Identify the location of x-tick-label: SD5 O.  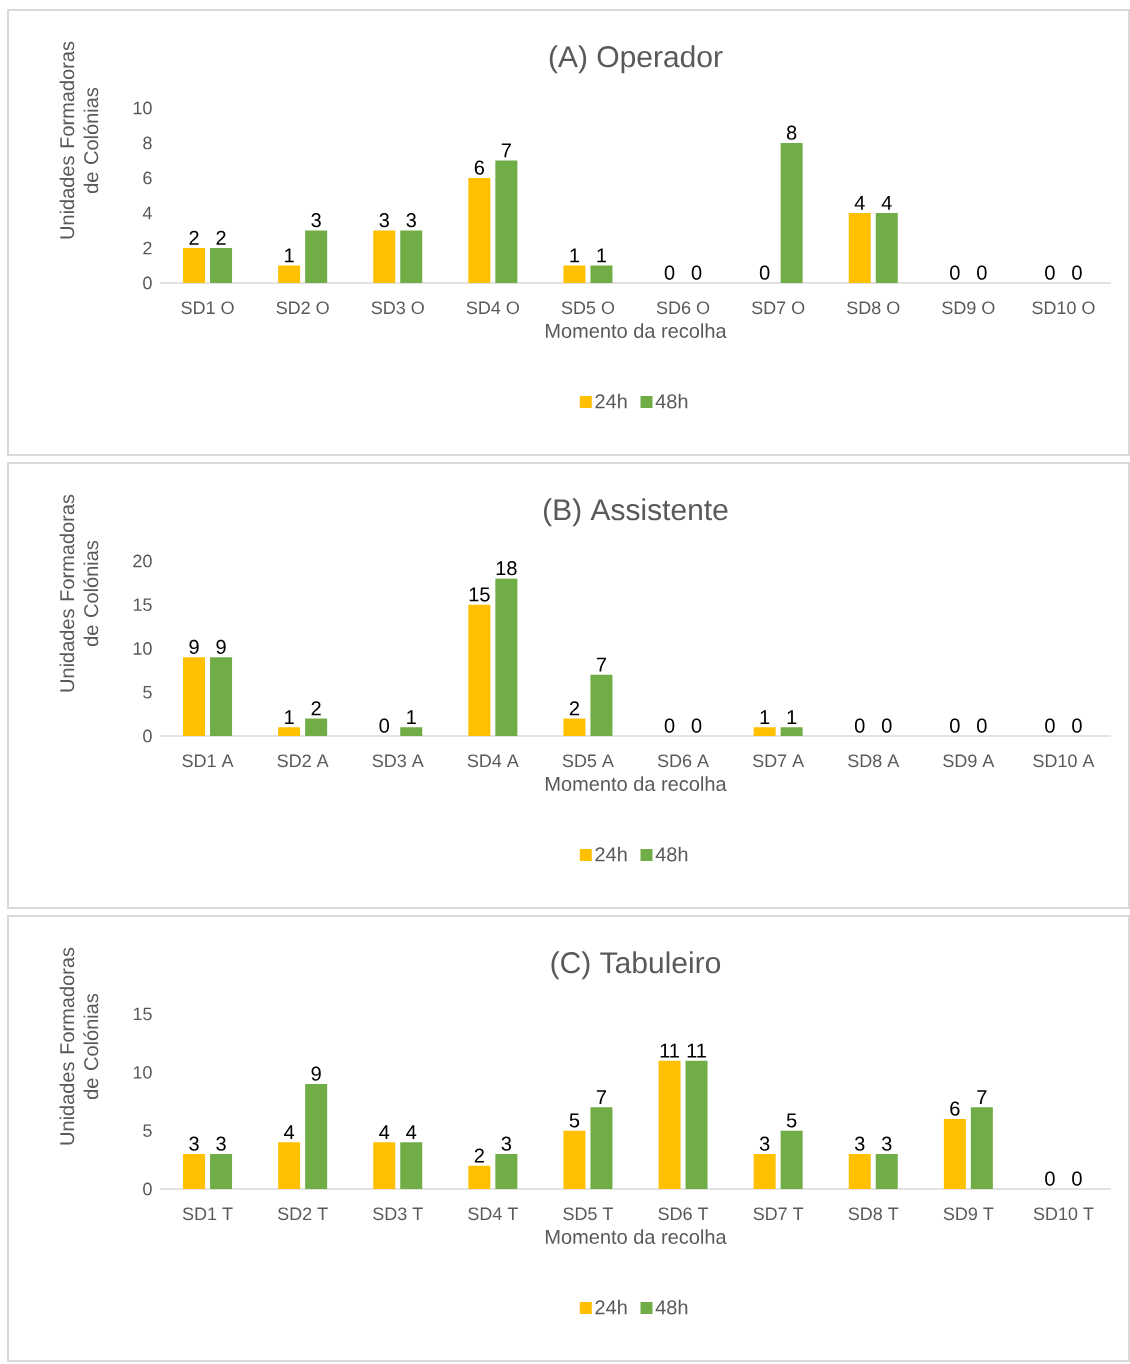
(588, 308).